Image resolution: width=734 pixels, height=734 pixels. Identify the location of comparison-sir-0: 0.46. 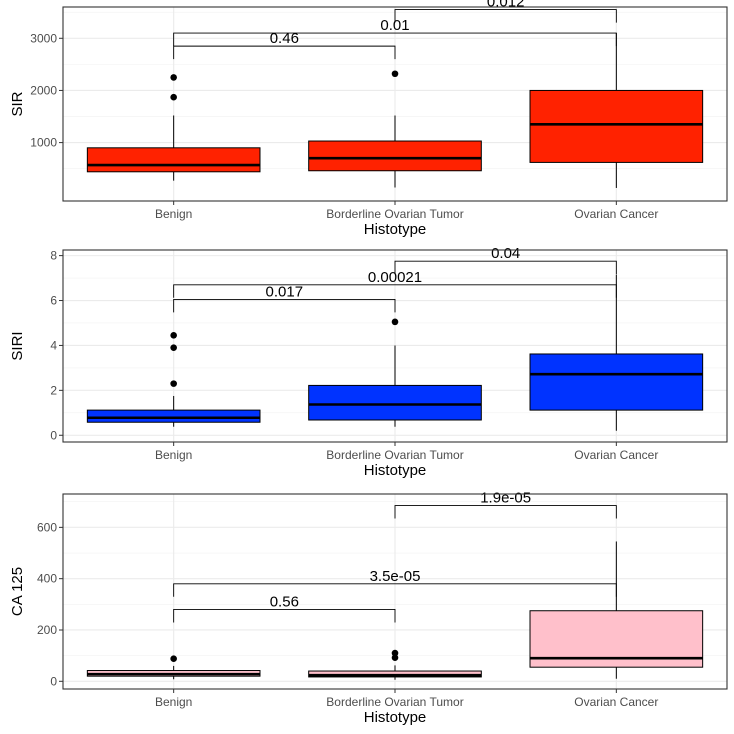
(284, 45).